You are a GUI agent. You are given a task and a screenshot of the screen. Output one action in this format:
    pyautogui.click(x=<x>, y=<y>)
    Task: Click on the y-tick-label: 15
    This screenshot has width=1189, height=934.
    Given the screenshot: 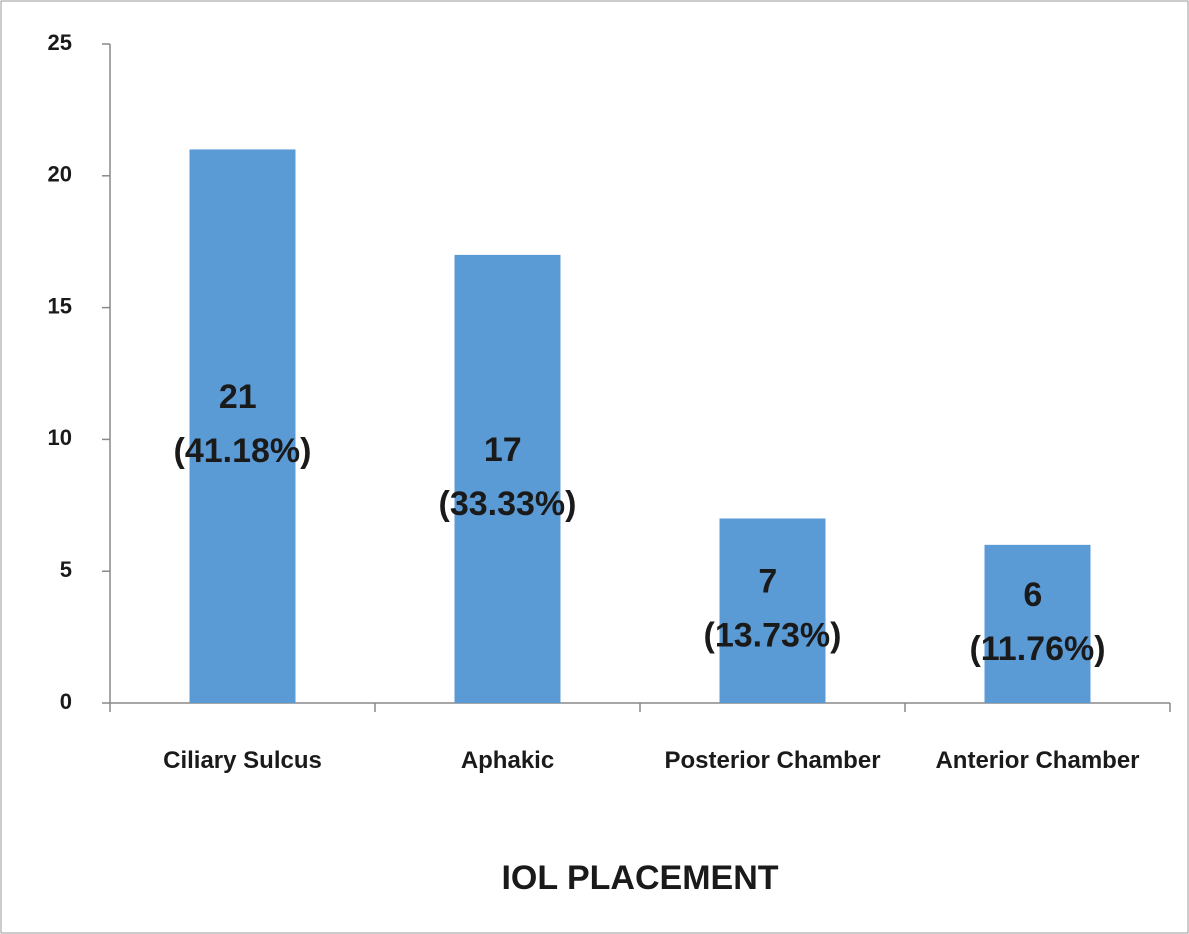 What is the action you would take?
    pyautogui.click(x=60, y=305)
    